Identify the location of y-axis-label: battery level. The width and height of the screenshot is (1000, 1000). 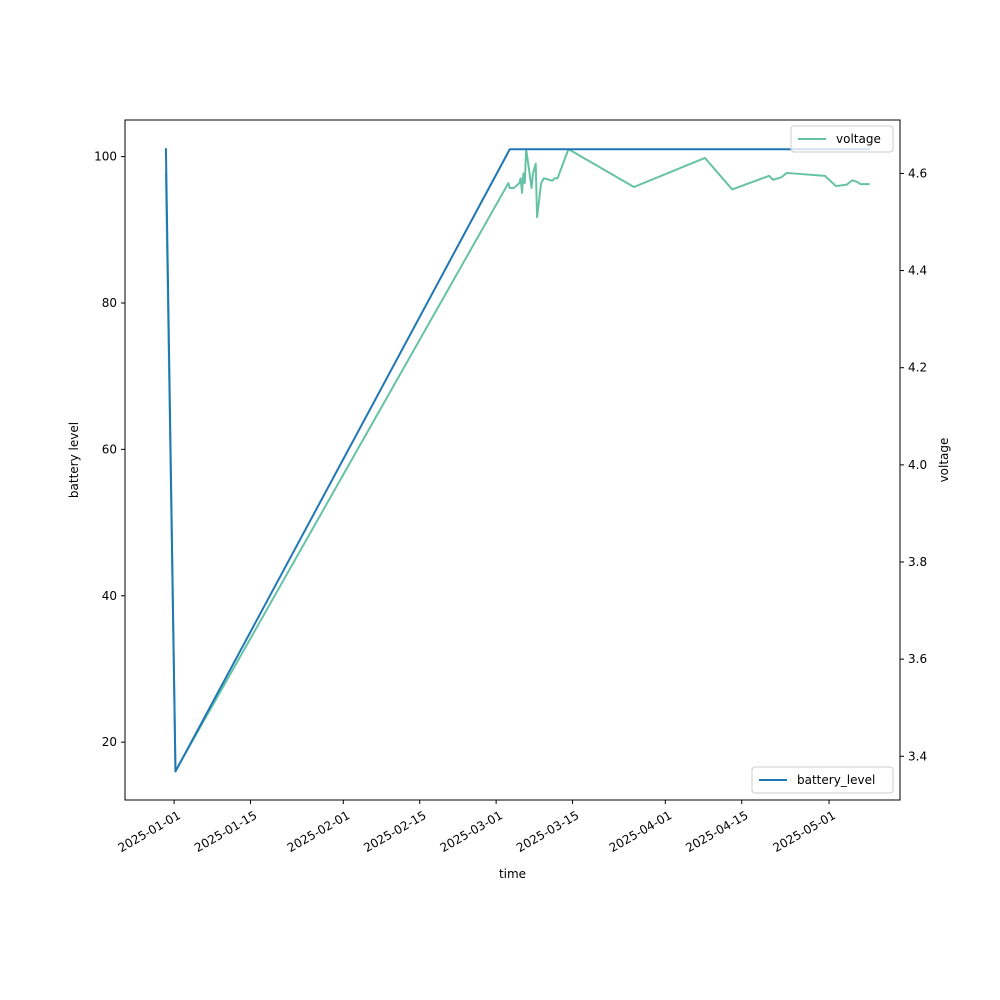
(74, 460).